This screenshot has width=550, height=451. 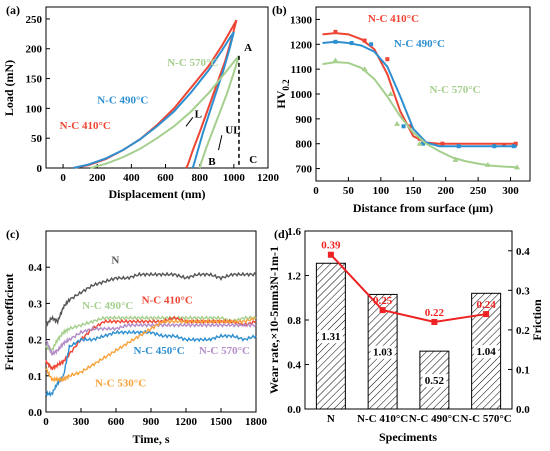 I want to click on annotation-c: N-C 450°C, so click(x=159, y=351).